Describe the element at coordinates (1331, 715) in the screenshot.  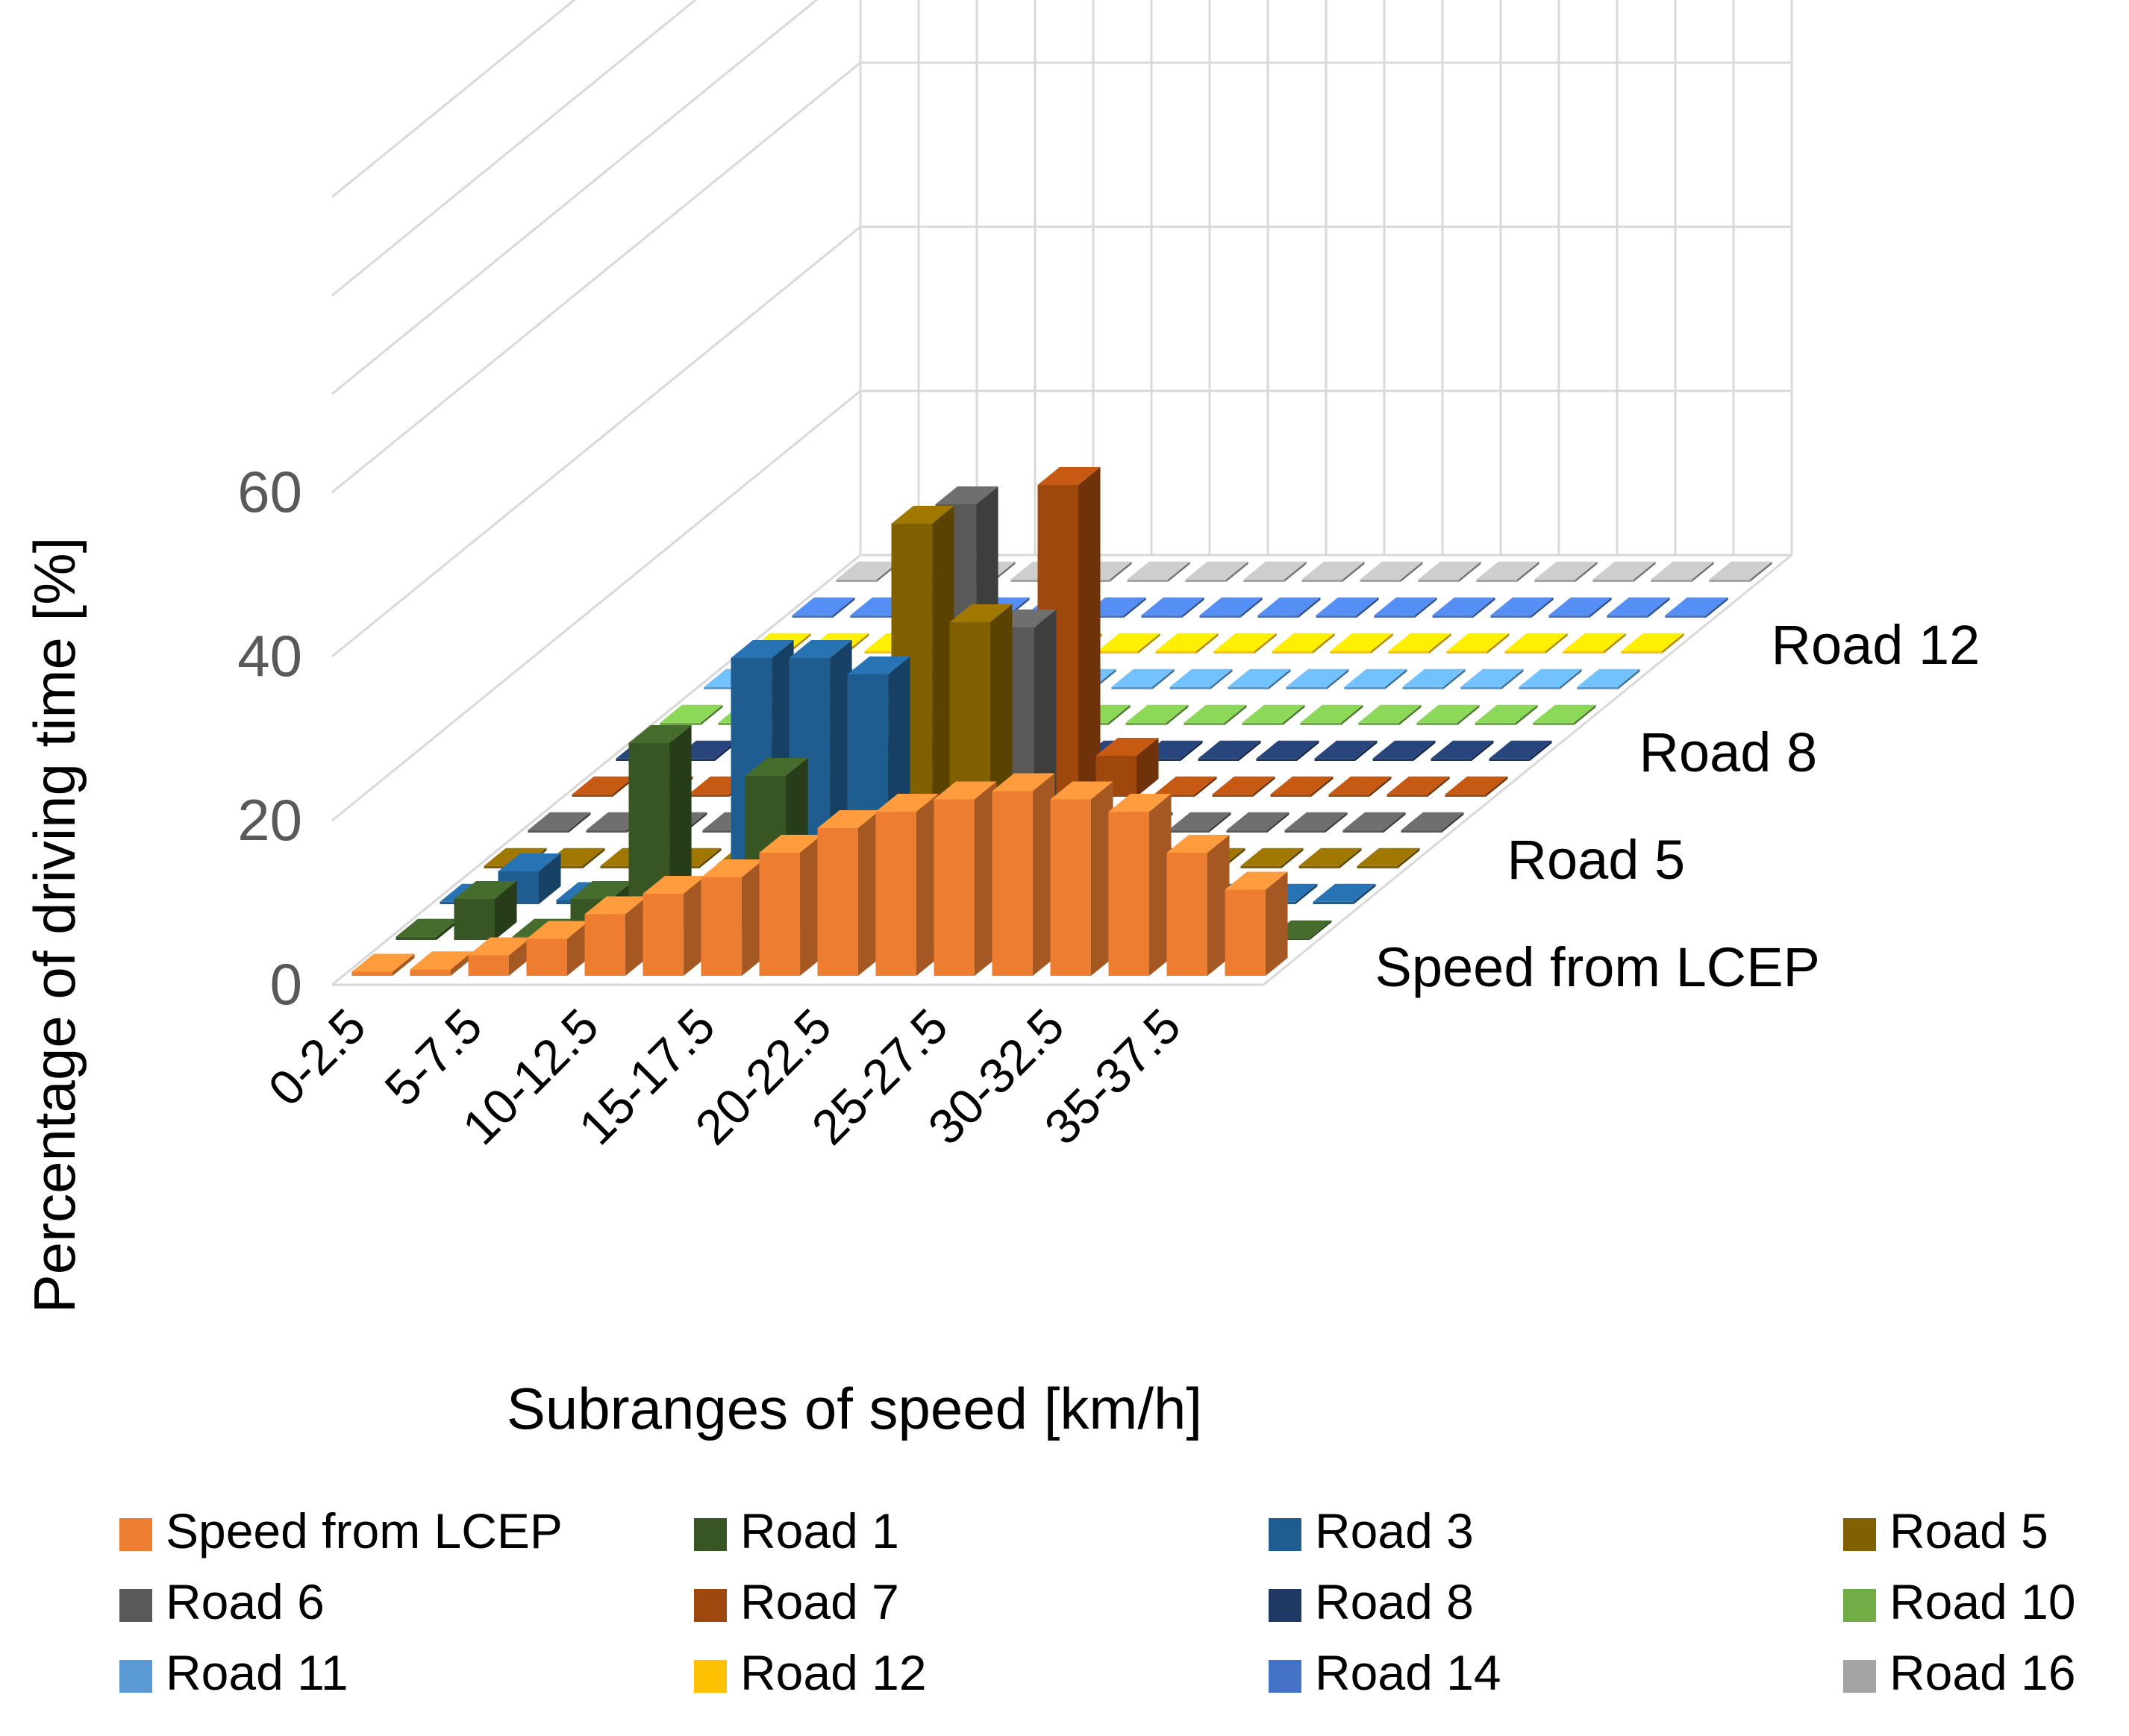
I see `bar-road-10-27.5-30` at that location.